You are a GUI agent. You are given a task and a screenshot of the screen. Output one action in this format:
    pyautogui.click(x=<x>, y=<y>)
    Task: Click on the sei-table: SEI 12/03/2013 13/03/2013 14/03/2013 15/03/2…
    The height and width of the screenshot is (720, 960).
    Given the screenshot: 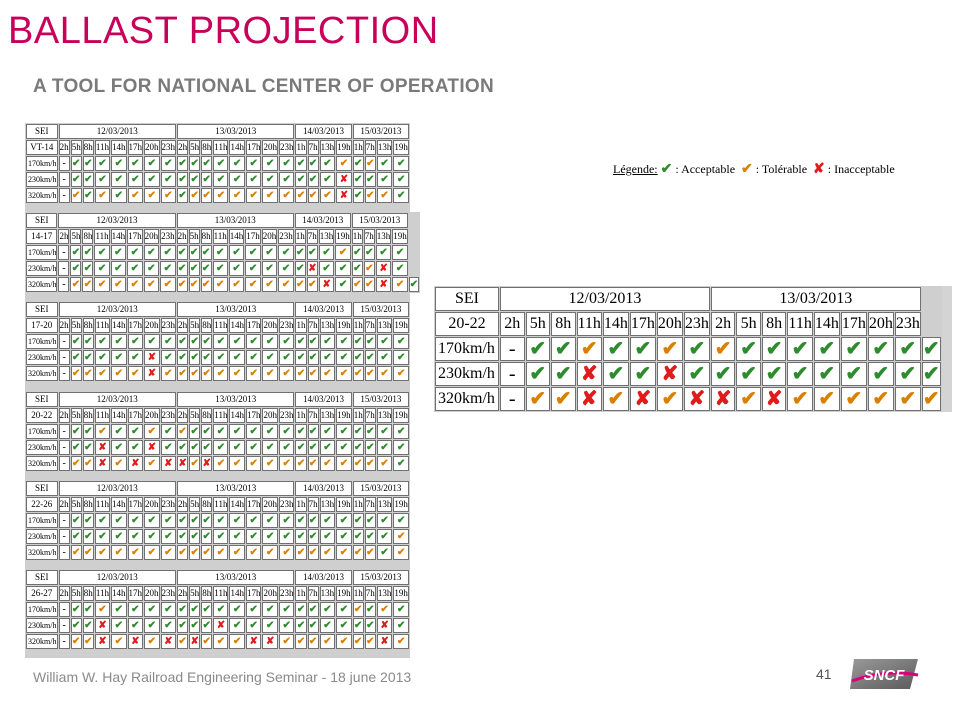 What is the action you would take?
    pyautogui.click(x=223, y=253)
    